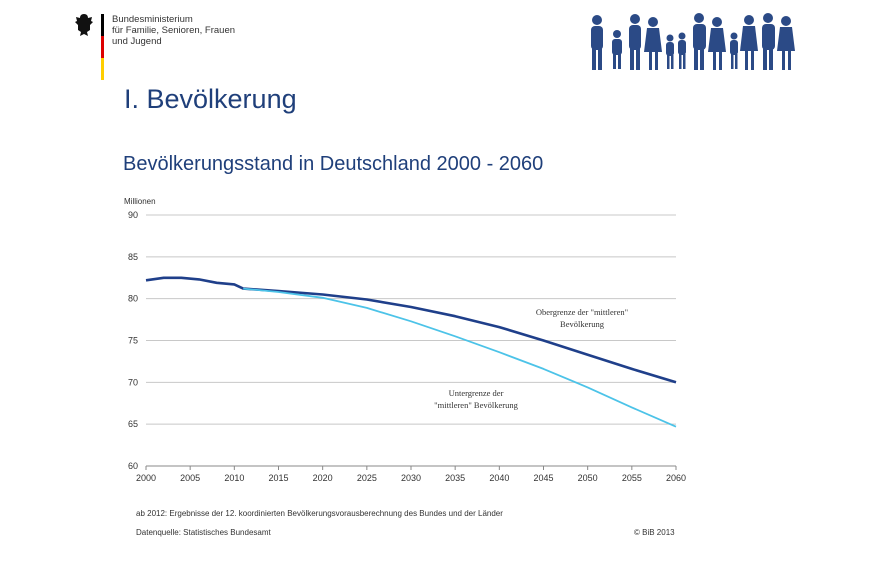  Describe the element at coordinates (210, 99) in the screenshot. I see `section-title: I. Bevölkerung` at that location.